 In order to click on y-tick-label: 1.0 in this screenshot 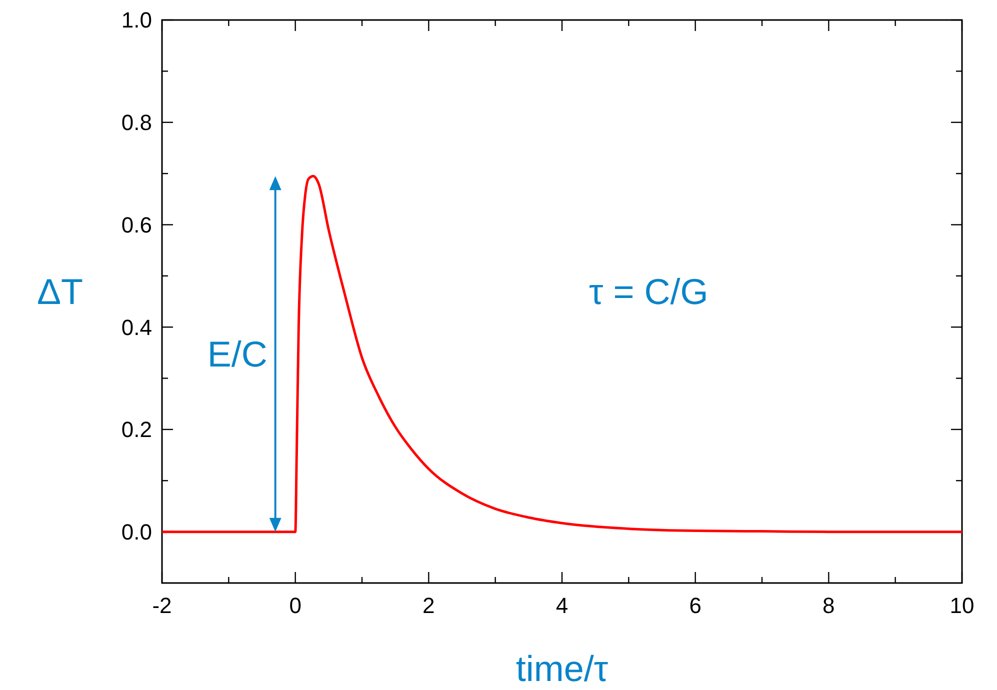, I will do `click(136, 20)`.